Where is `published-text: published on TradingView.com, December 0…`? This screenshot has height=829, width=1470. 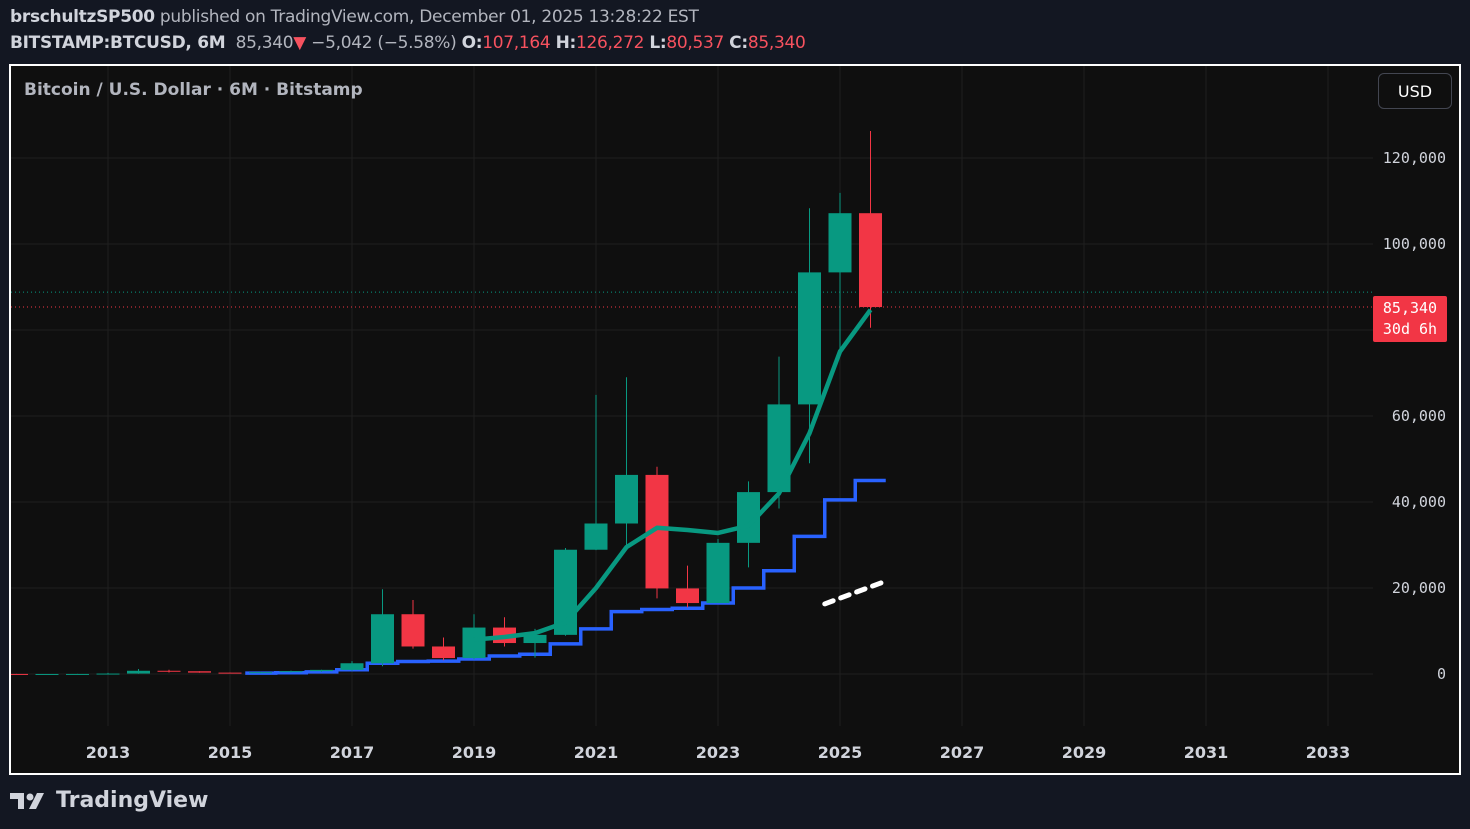
published-text: published on TradingView.com, December 0… is located at coordinates (429, 17).